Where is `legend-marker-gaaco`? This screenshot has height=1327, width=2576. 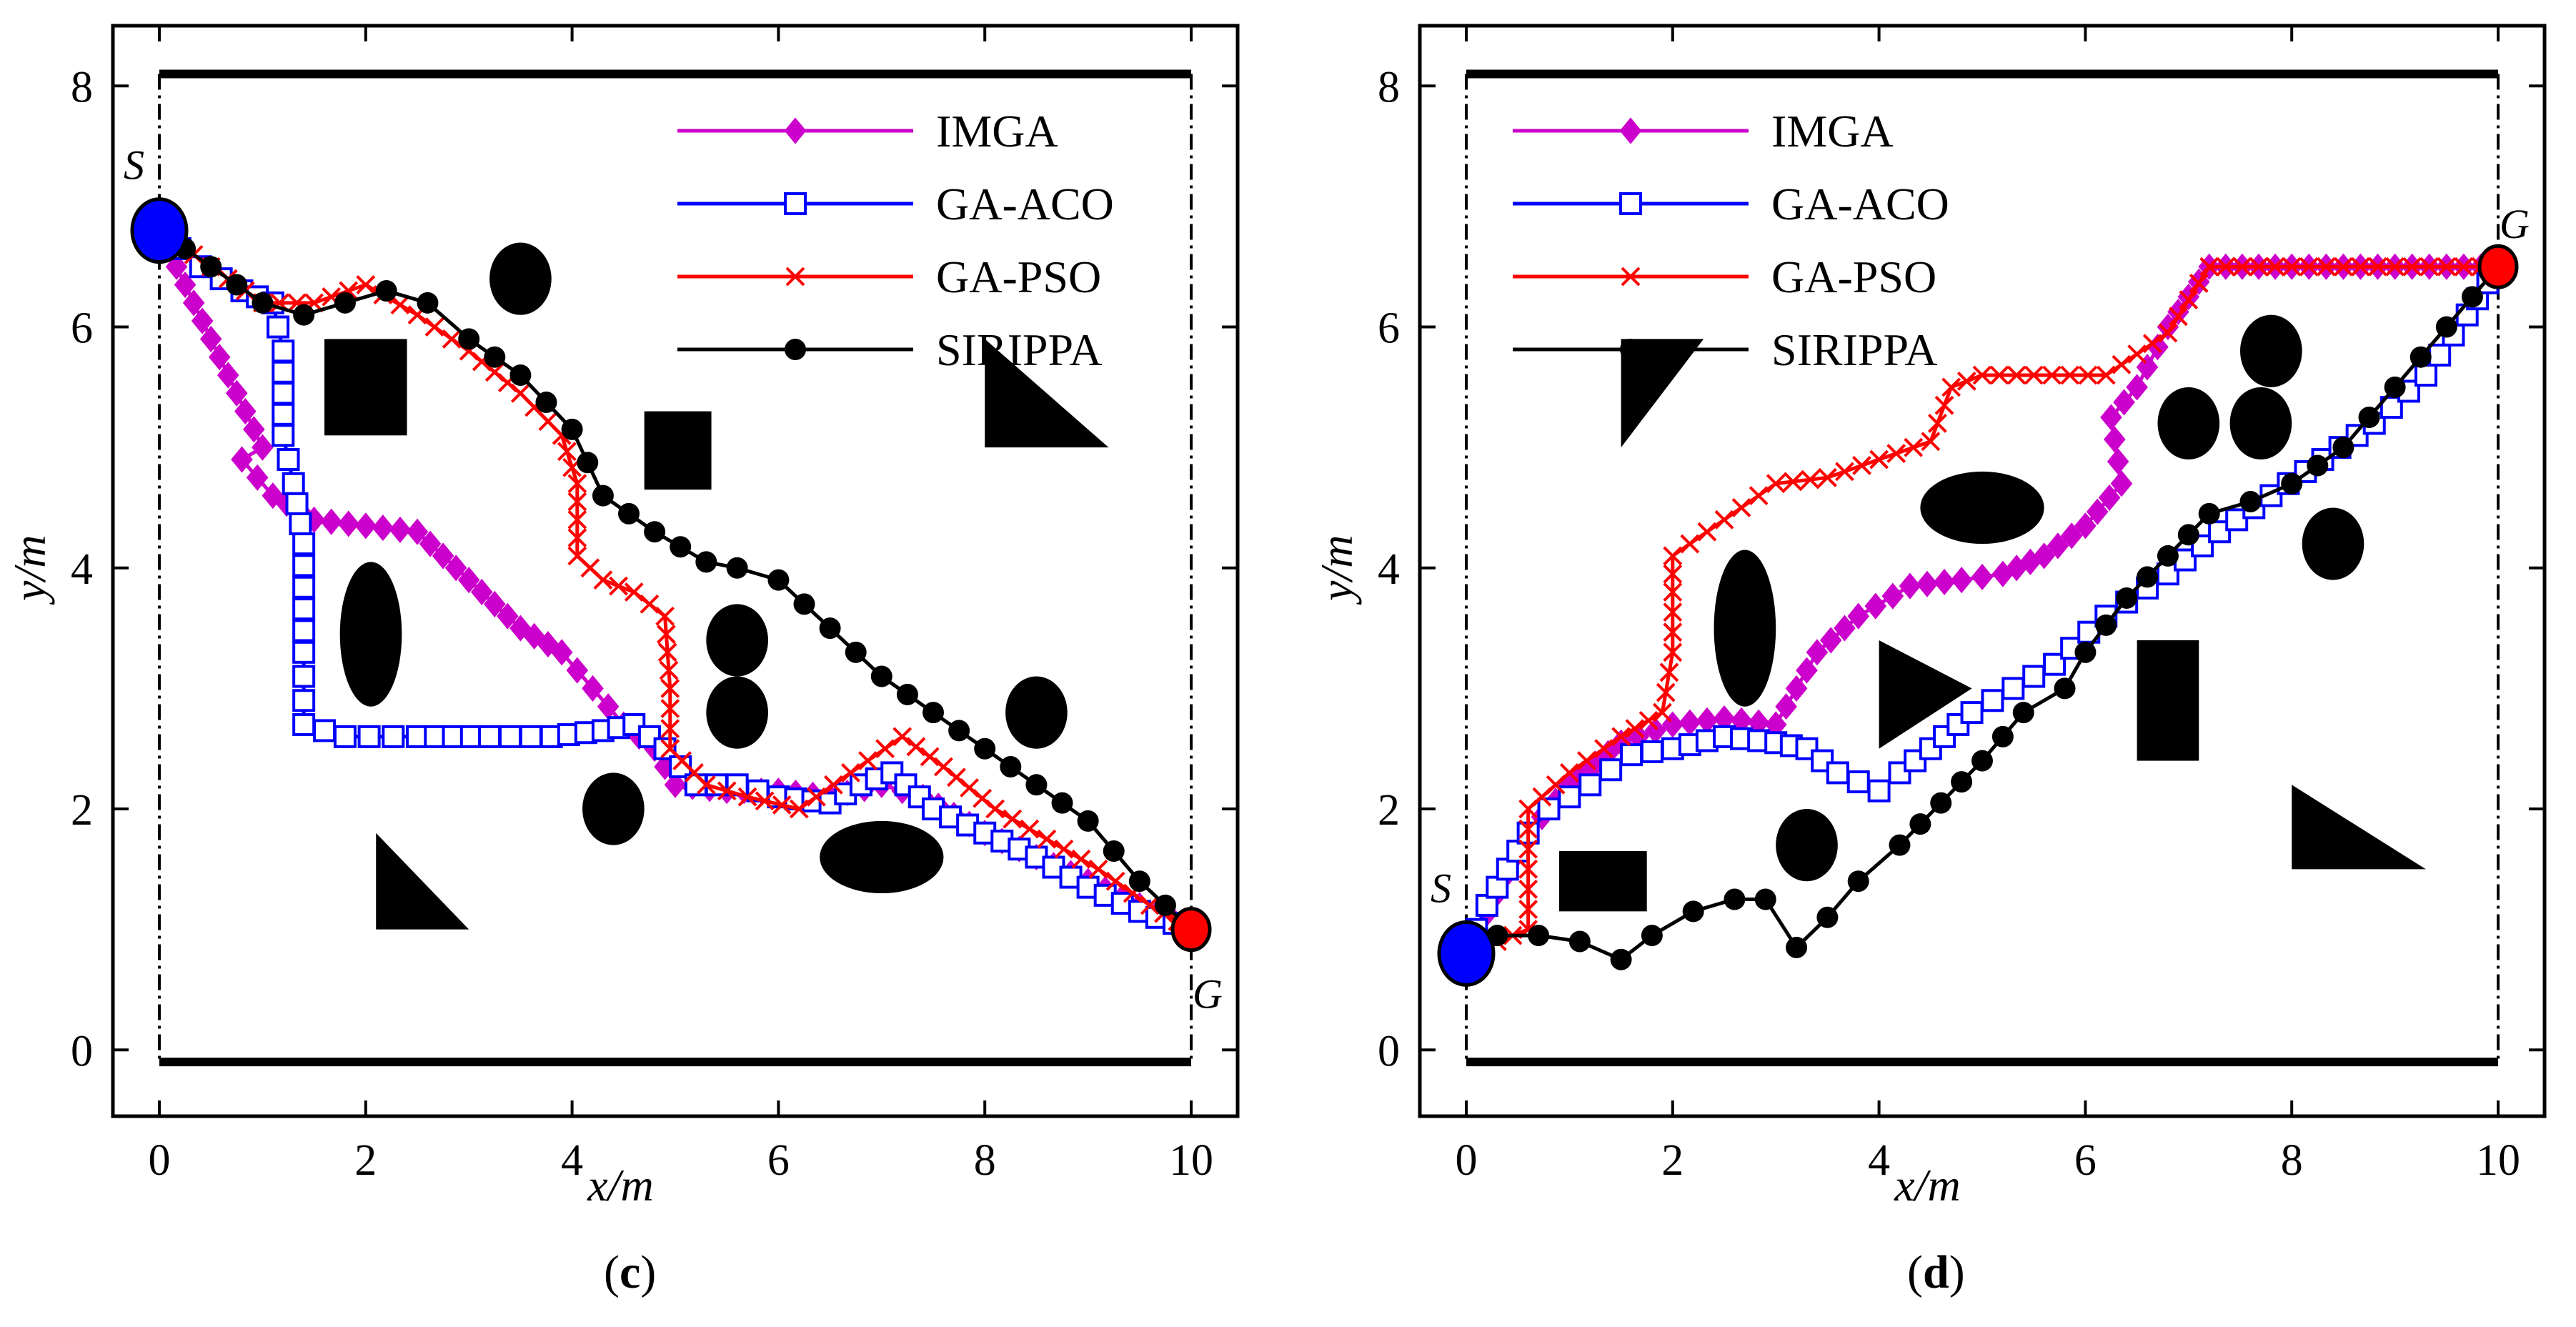 legend-marker-gaaco is located at coordinates (1630, 203).